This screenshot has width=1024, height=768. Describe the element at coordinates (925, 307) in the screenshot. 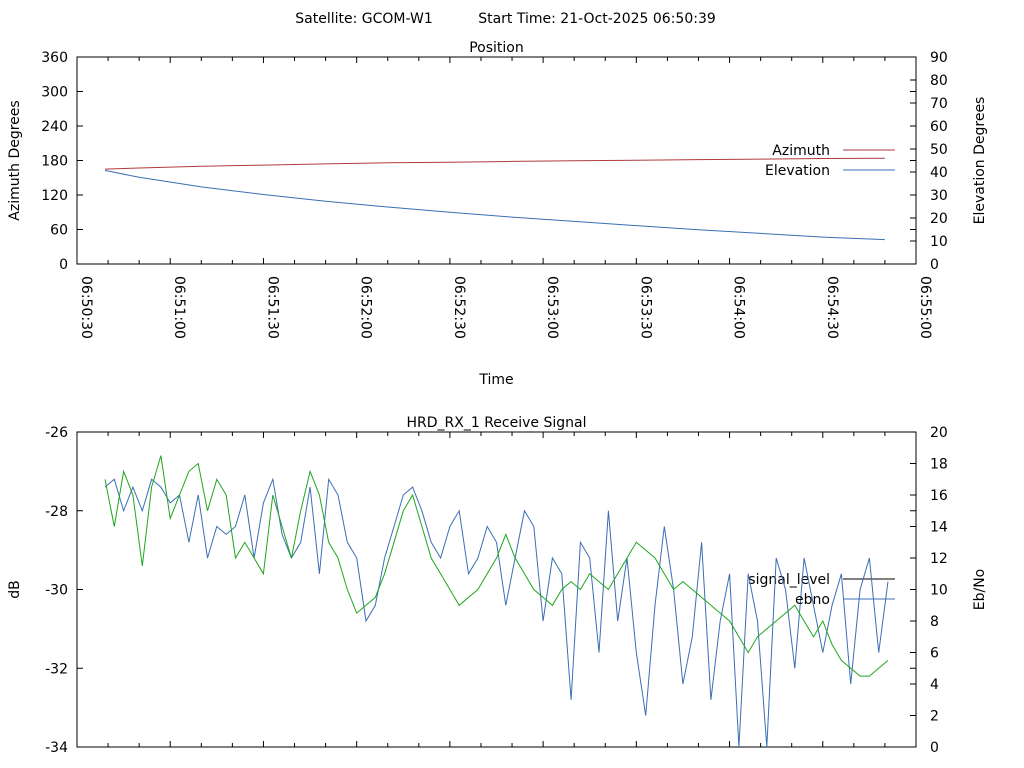

I see `x-tick-label: 06:55:00` at that location.